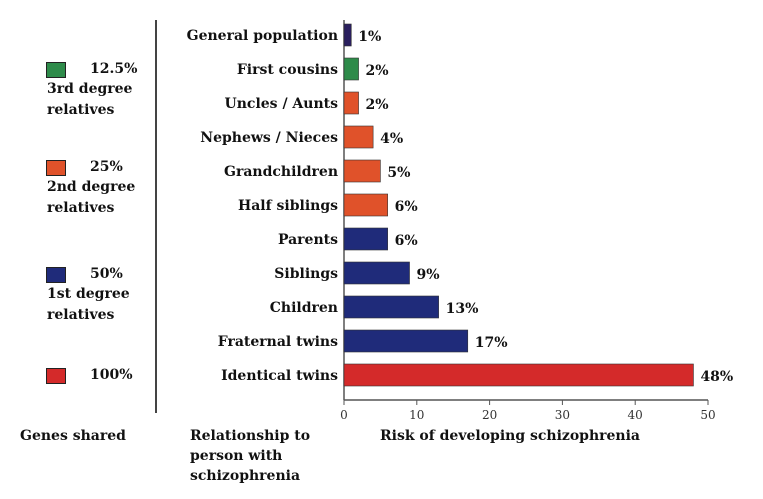  What do you see at coordinates (269, 138) in the screenshot?
I see `category-label: Nephews / Nieces` at bounding box center [269, 138].